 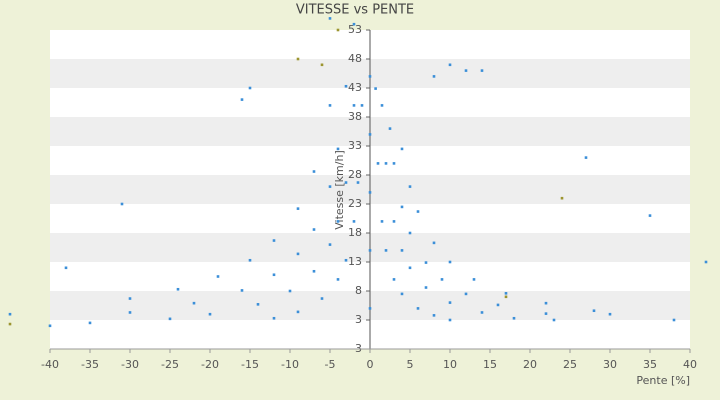 What do you see at coordinates (90, 364) in the screenshot?
I see `x-tick-label: -35` at bounding box center [90, 364].